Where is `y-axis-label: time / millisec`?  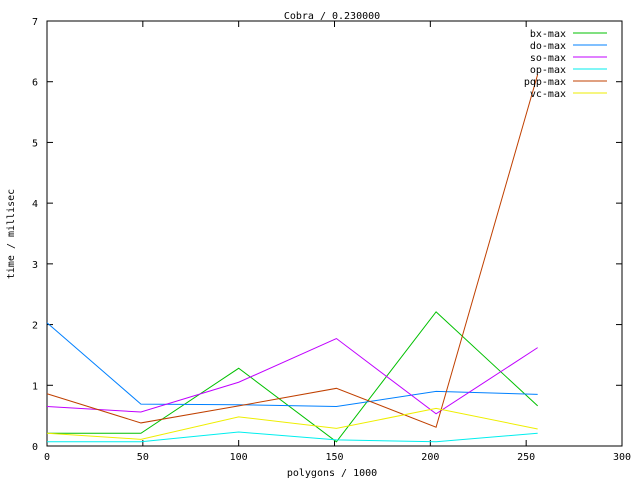
y-axis-label: time / millisec is located at coordinates (11, 234).